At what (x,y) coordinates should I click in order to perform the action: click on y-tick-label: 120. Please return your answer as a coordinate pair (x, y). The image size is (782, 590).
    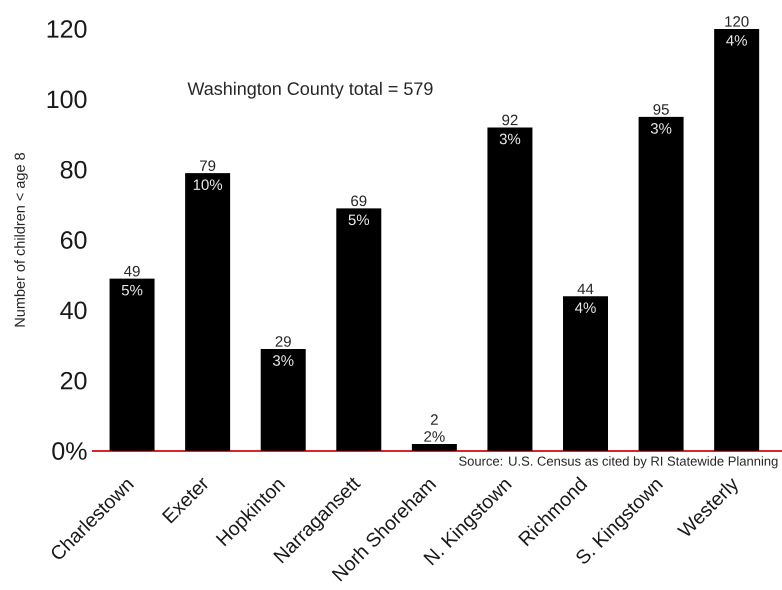
    Looking at the image, I should click on (67, 29).